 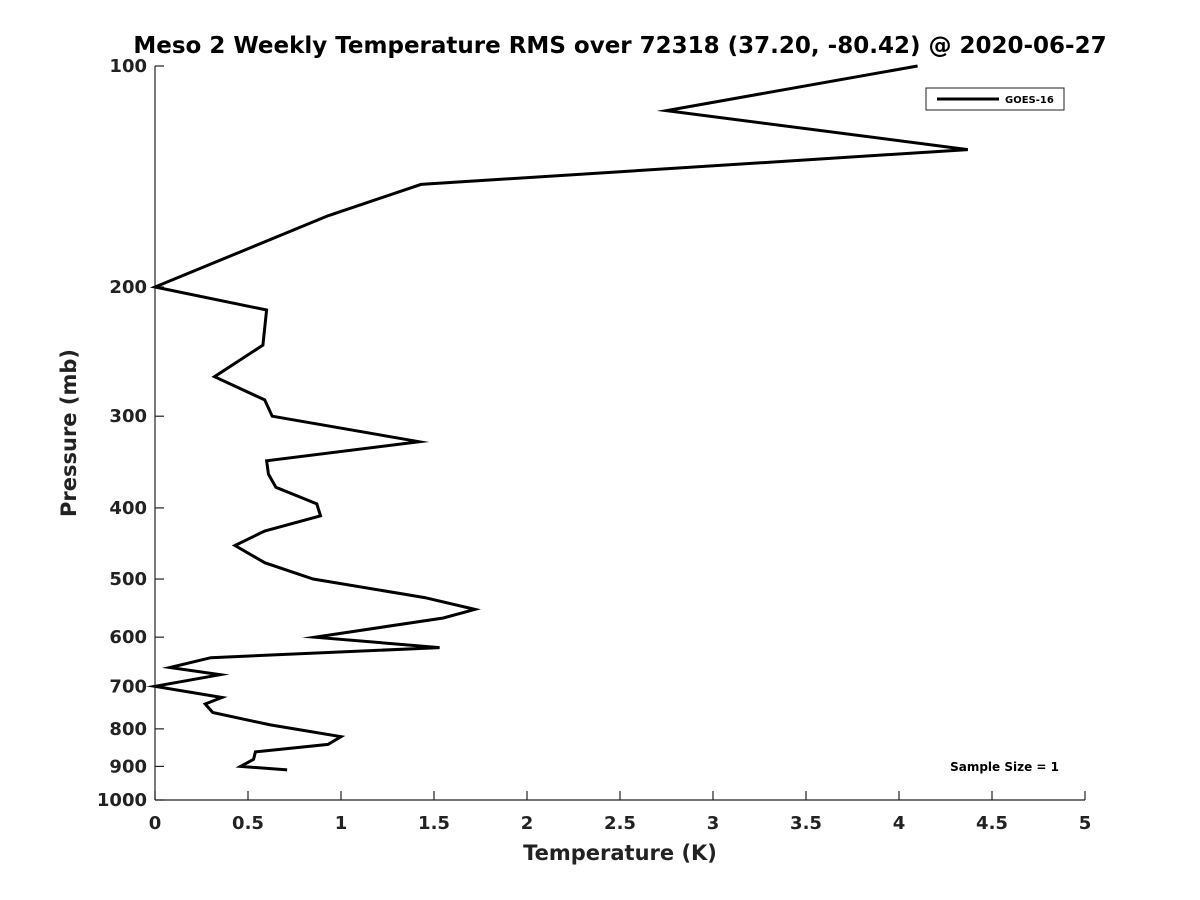 What do you see at coordinates (128, 66) in the screenshot?
I see `y-tick-label: 100` at bounding box center [128, 66].